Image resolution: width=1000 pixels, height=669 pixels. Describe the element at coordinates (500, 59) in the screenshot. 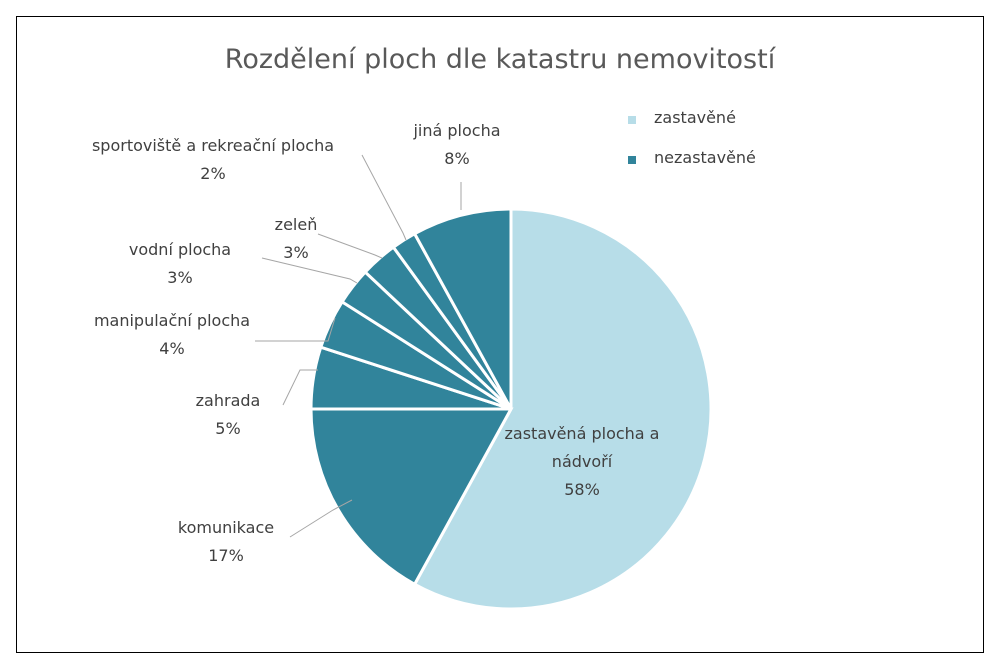

I see `chart-title: Rozdělení ploch dle katastru nemovitostí` at that location.